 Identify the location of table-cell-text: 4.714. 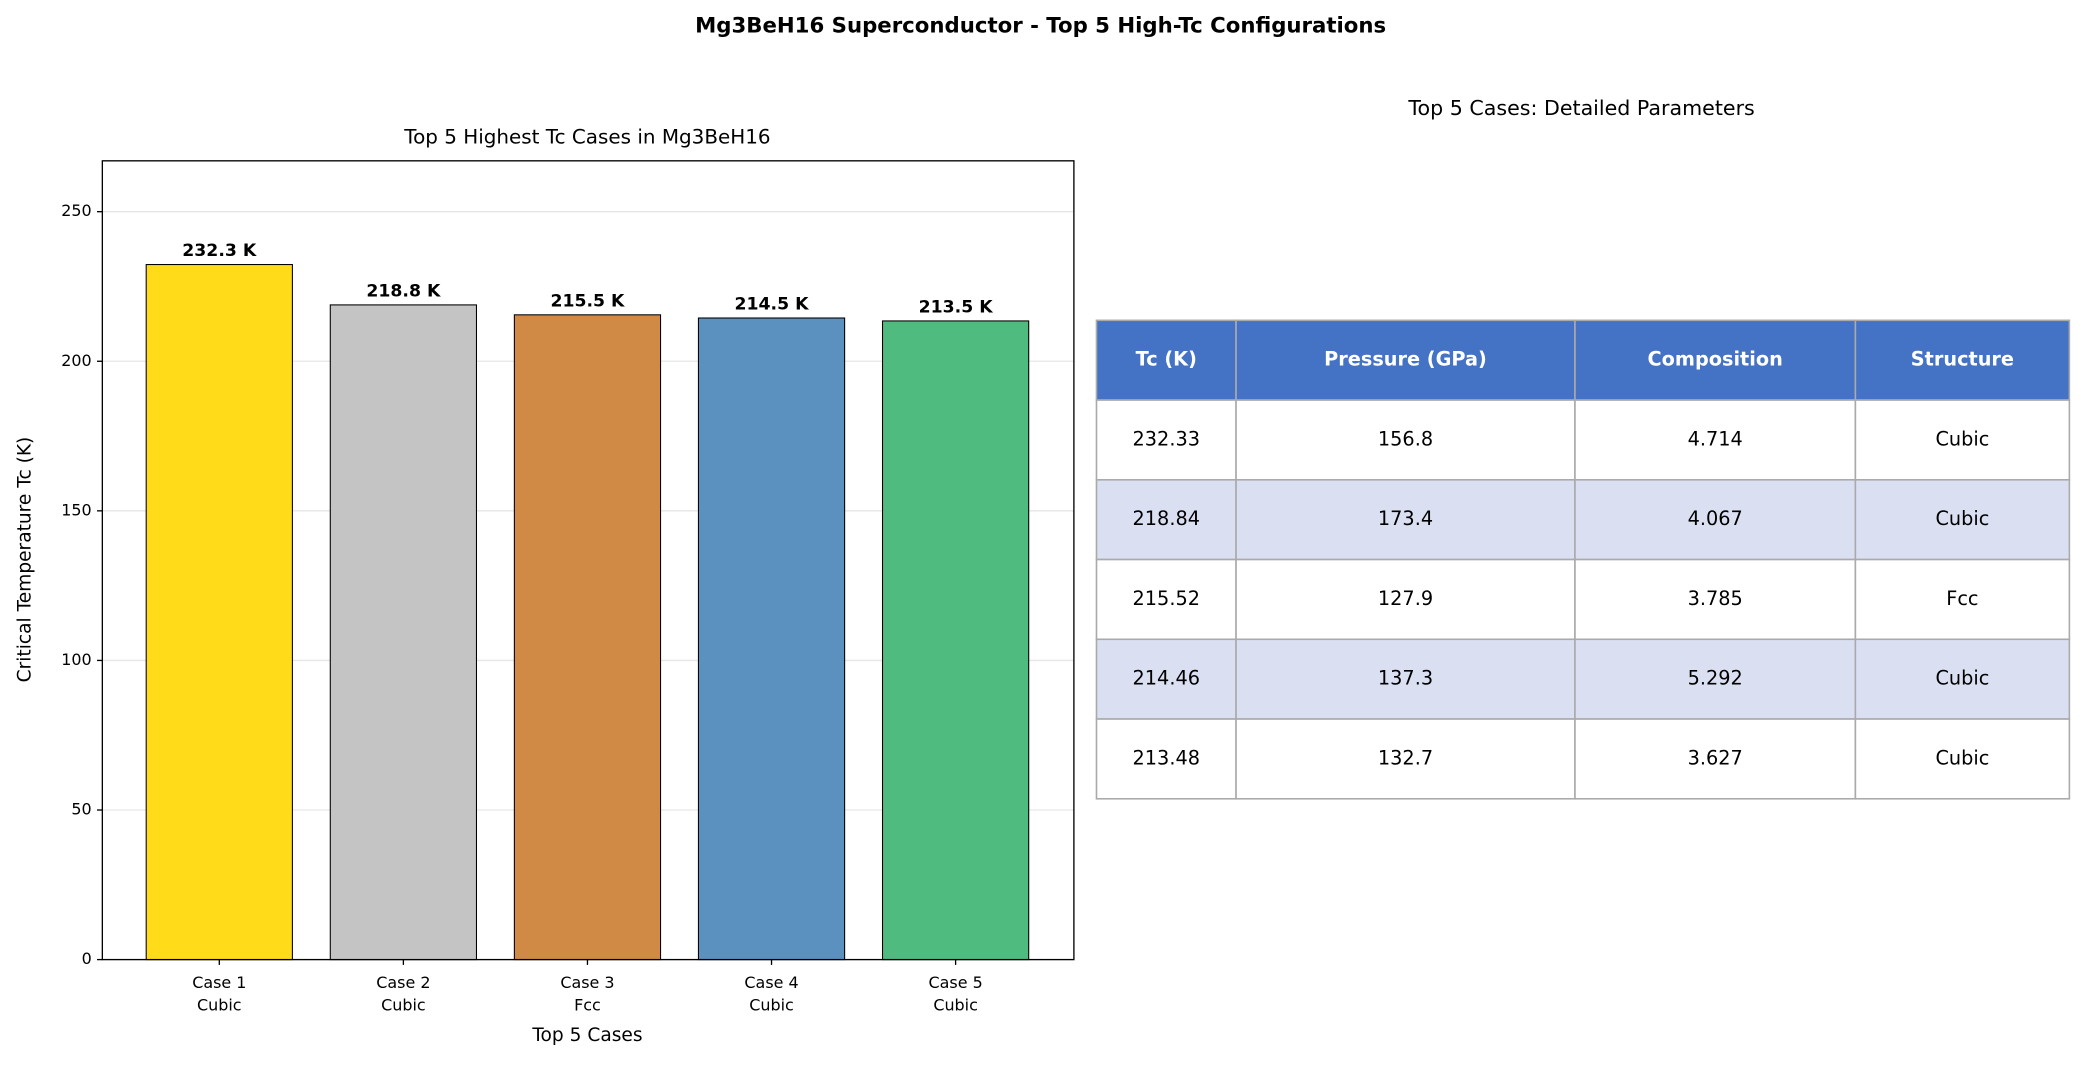
(1715, 438).